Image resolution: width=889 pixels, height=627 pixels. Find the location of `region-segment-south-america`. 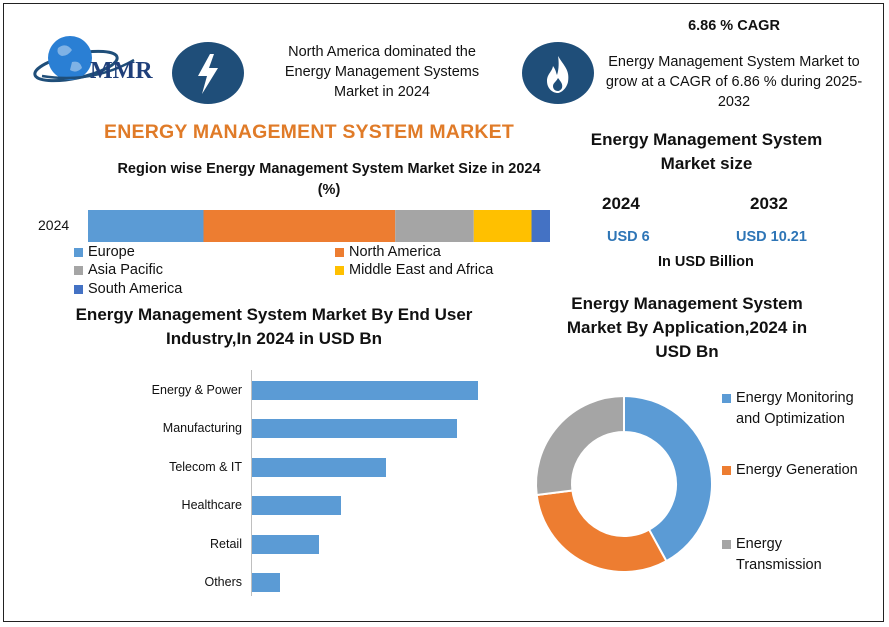

region-segment-south-america is located at coordinates (540, 226).